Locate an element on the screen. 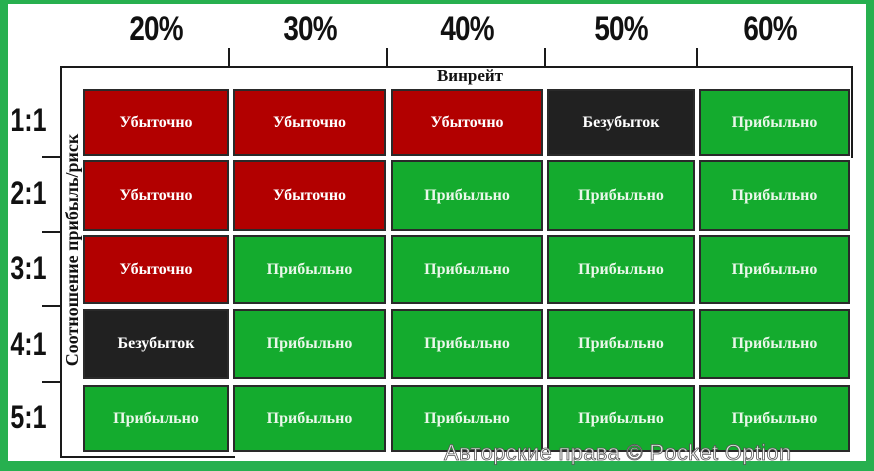 The image size is (874, 471). top-bracket-line is located at coordinates (455, 67).